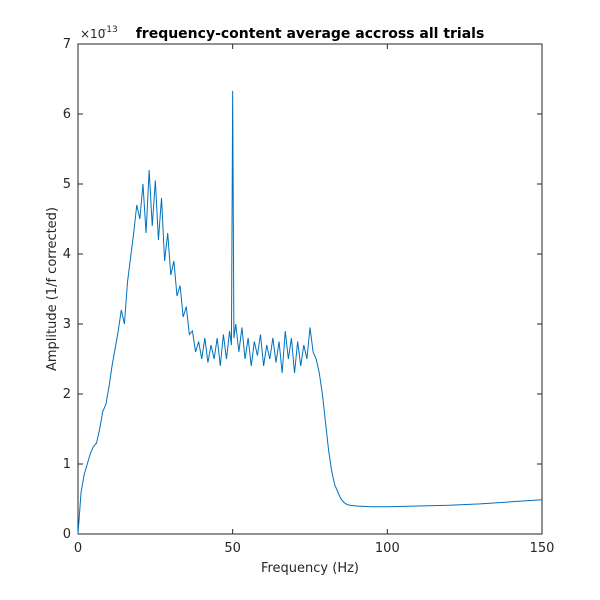 This screenshot has height=600, width=600. What do you see at coordinates (310, 568) in the screenshot?
I see `x-axis-label: Frequency (Hz)` at bounding box center [310, 568].